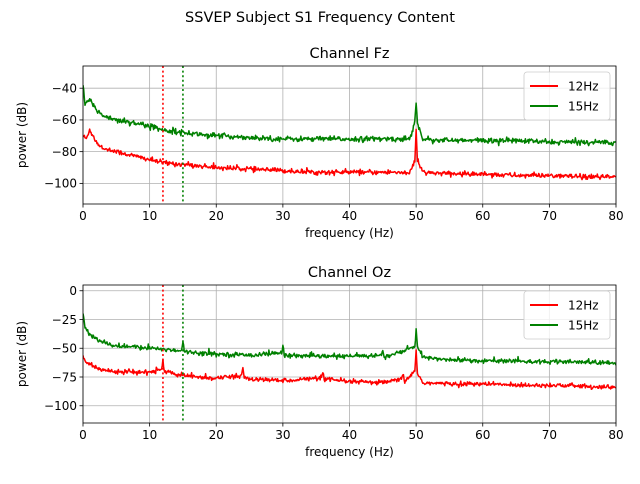  Describe the element at coordinates (73, 291) in the screenshot. I see `y-tick-label: 0` at that location.